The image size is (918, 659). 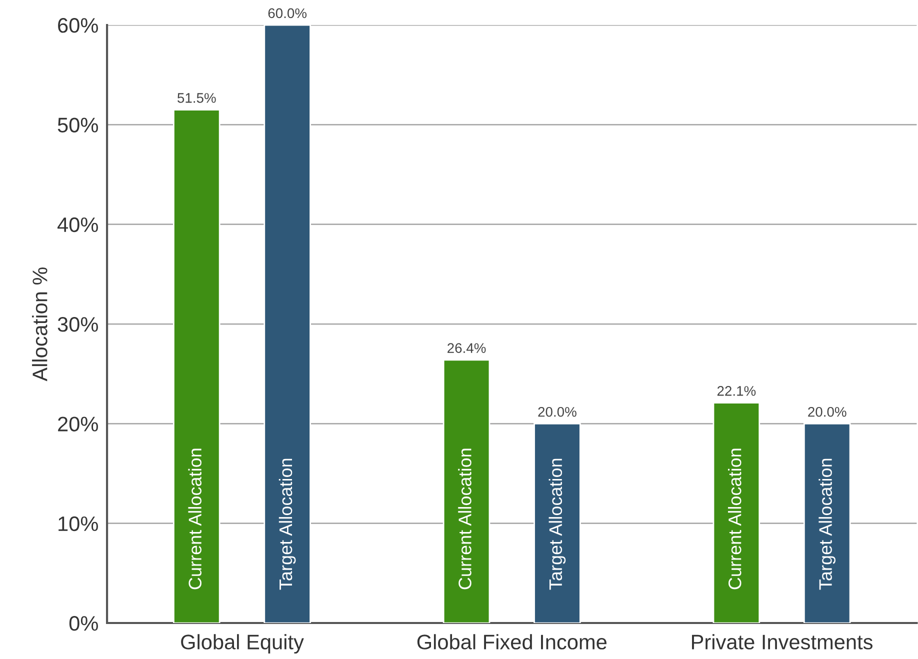 I want to click on x-tick-label: Global Fixed Income, so click(x=511, y=642).